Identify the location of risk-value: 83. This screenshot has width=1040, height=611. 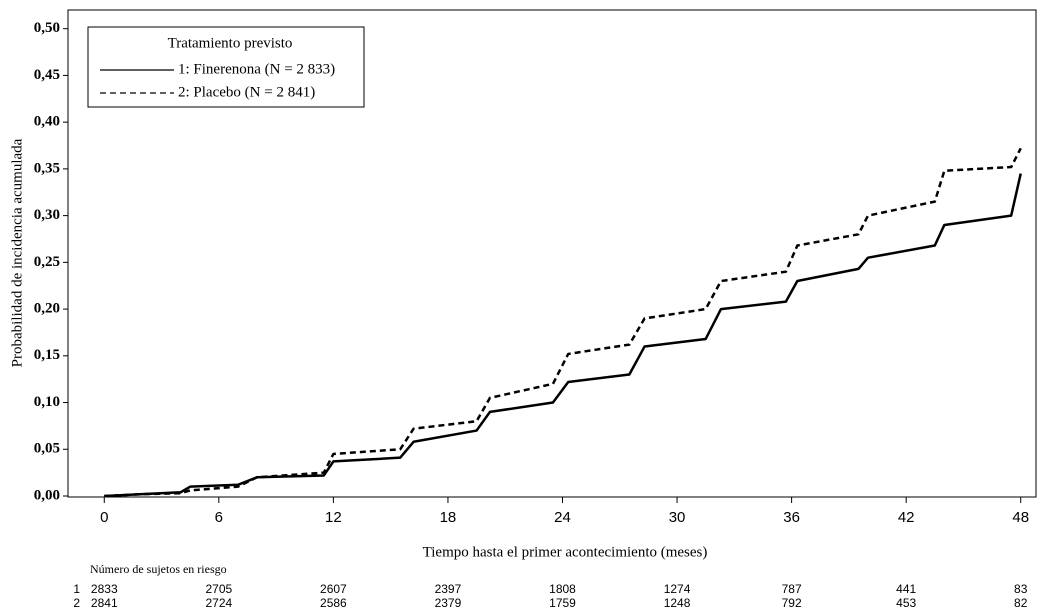
(1021, 589).